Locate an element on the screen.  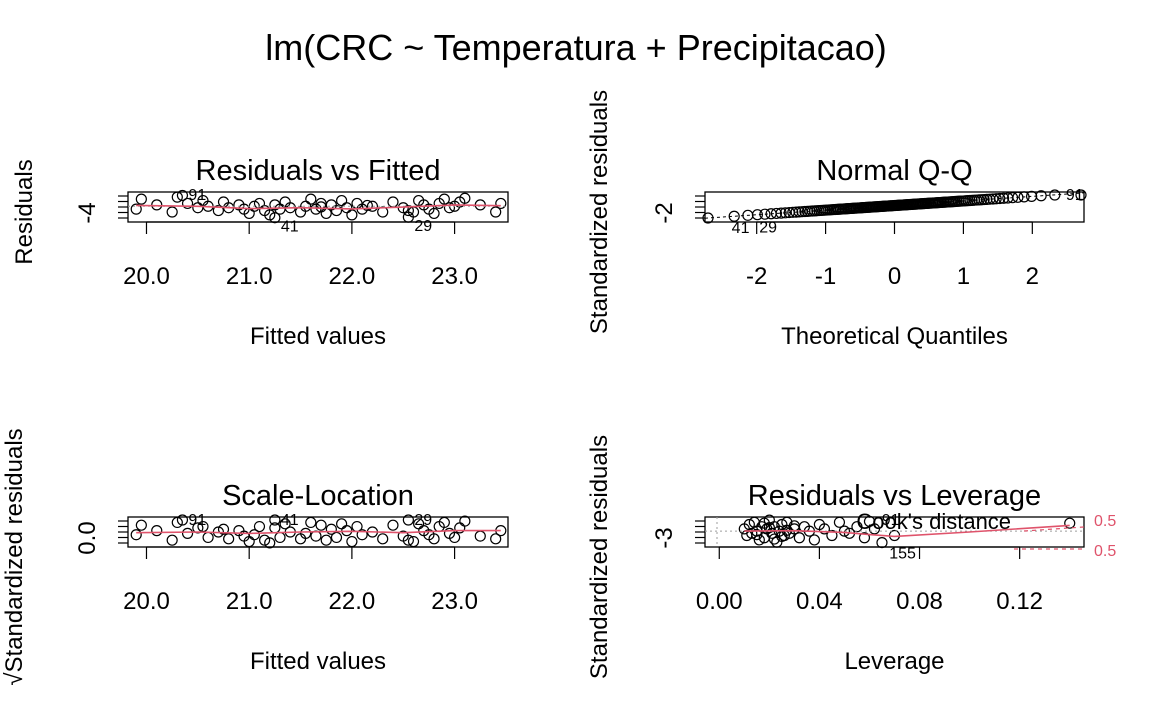
y-axis-label: Residuals is located at coordinates (24, 211).